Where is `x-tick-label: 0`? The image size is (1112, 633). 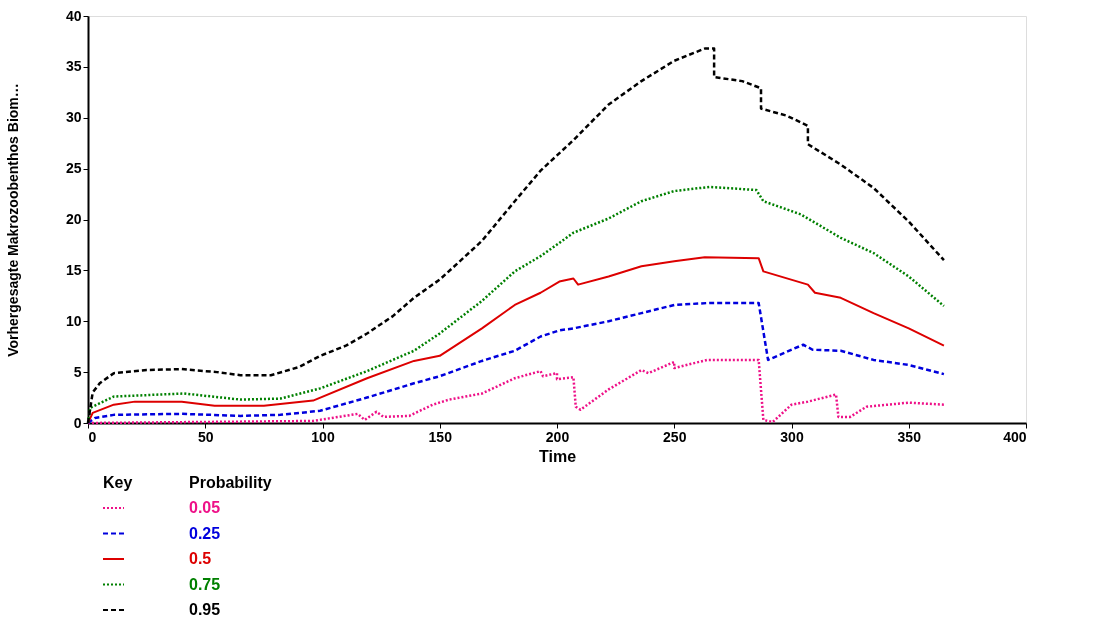 x-tick-label: 0 is located at coordinates (92, 436).